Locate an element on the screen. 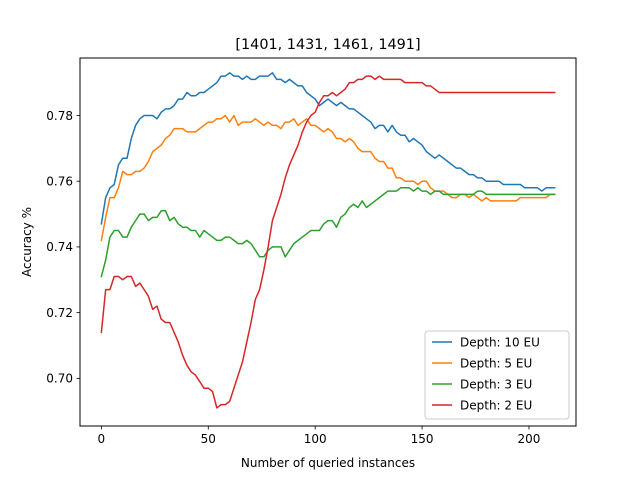 This screenshot has height=480, width=640. x-tick-label-3: 150 is located at coordinates (422, 439).